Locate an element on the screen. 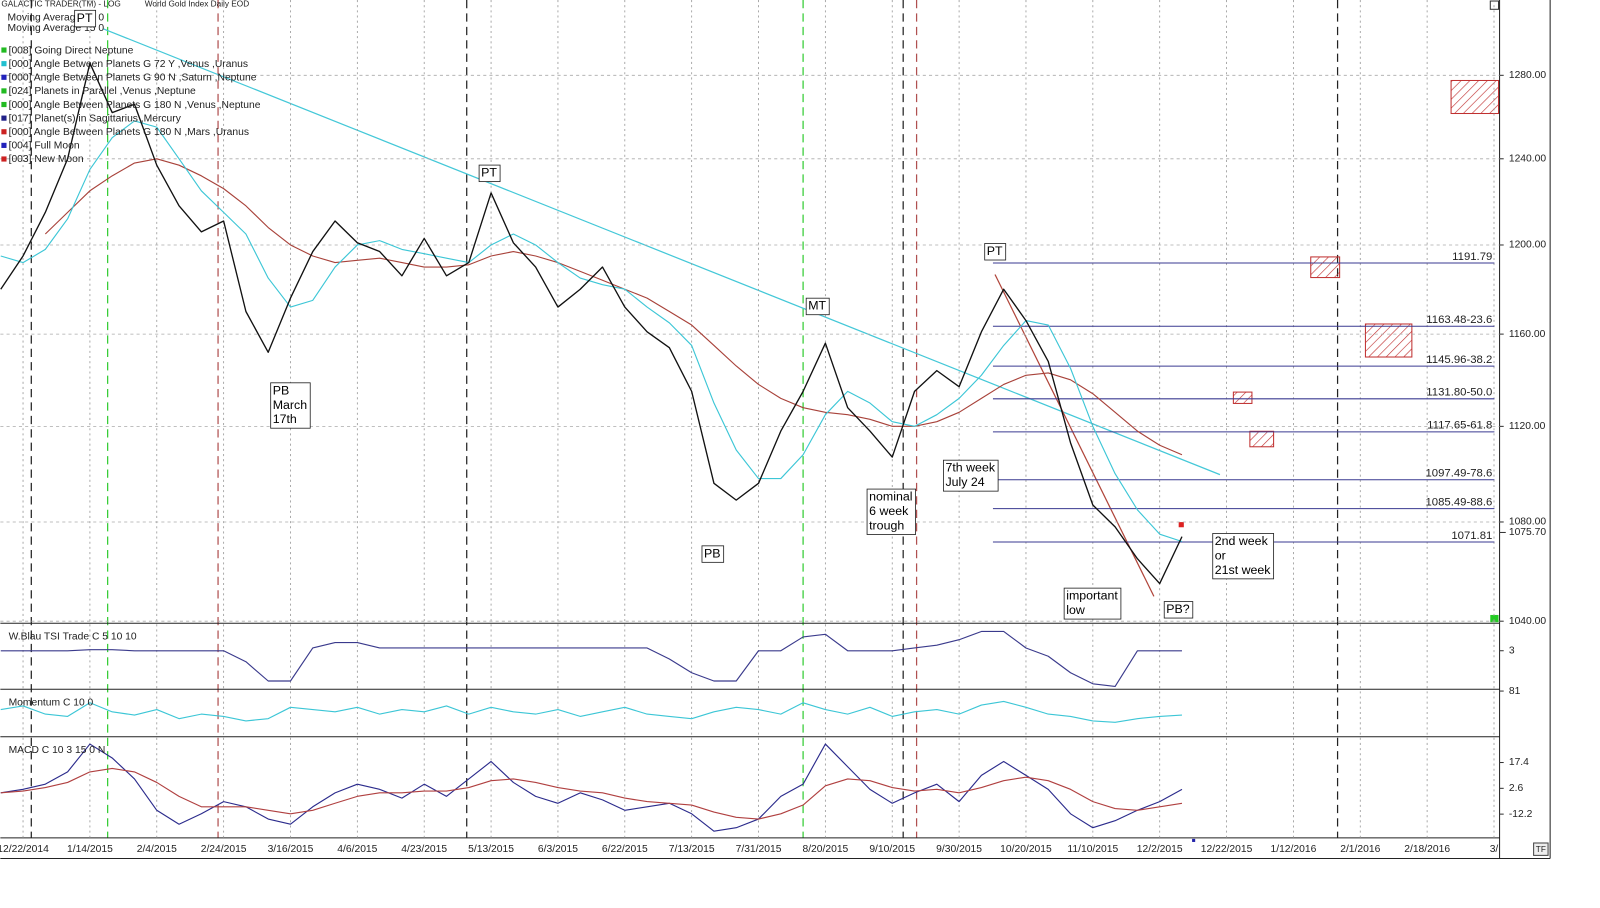  annotation-text: 17th is located at coordinates (285, 419).